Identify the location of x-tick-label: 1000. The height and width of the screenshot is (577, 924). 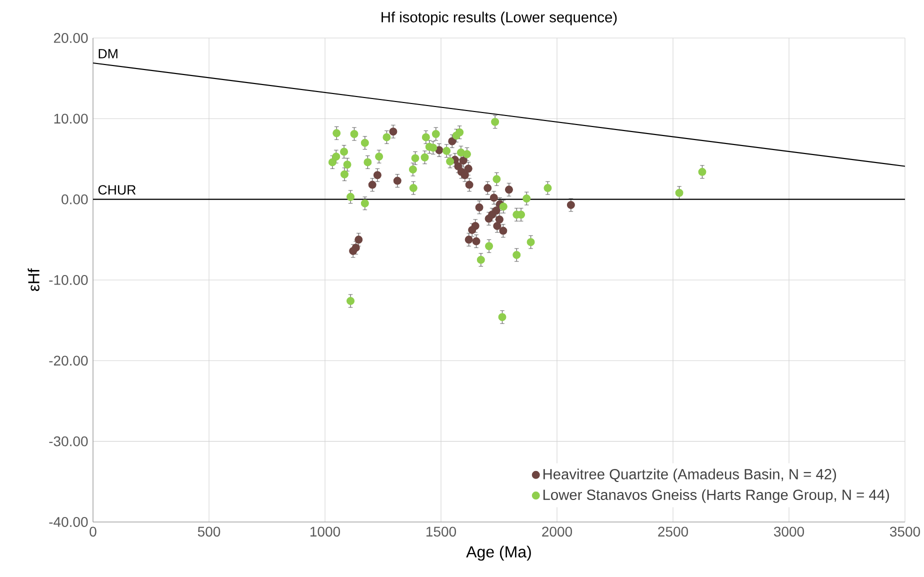
(325, 531).